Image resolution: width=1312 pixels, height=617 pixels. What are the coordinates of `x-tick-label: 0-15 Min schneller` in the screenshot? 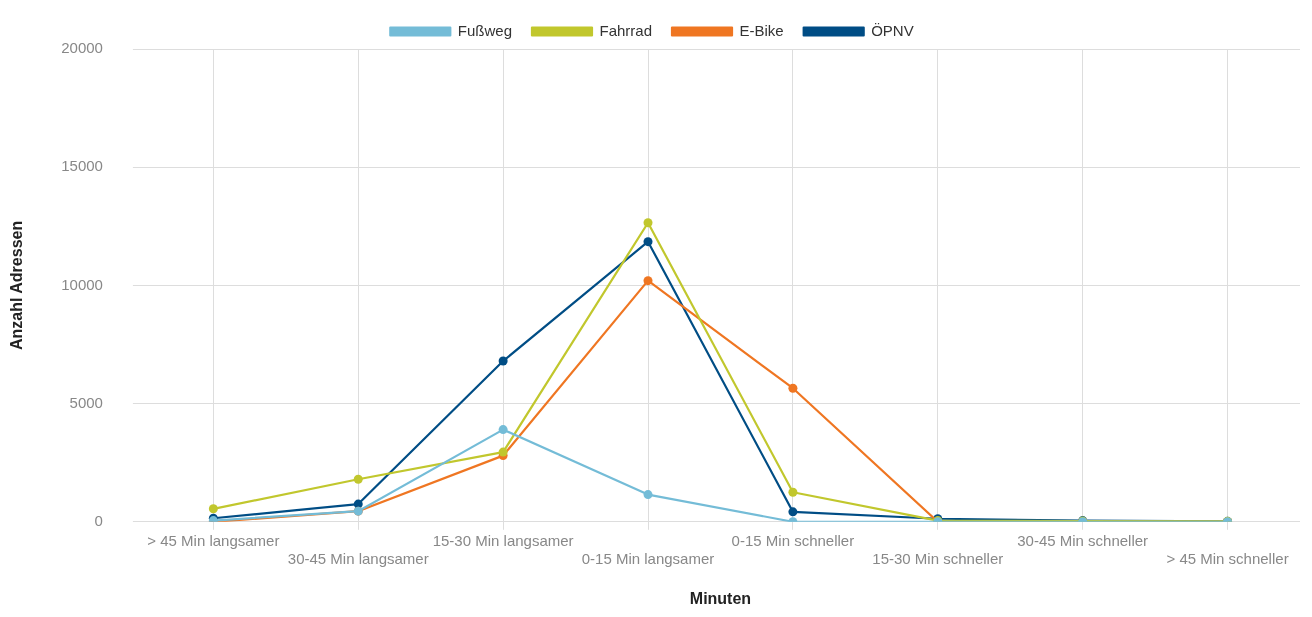 It's located at (793, 540).